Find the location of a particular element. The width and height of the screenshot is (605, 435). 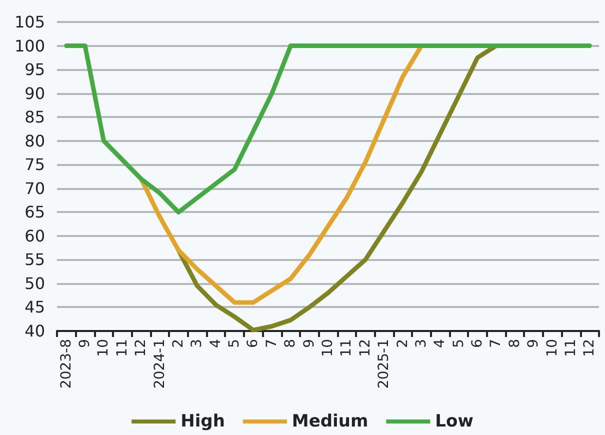

y-tick-label: 40 is located at coordinates (34, 331).